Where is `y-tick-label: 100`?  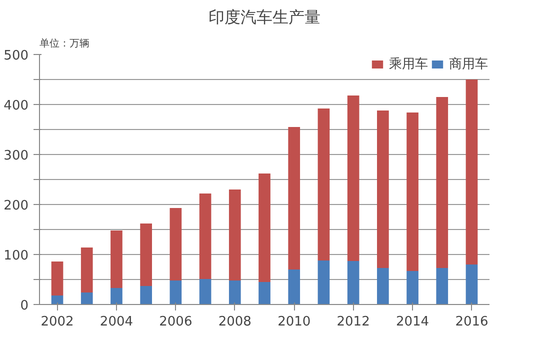
y-tick-label: 100 is located at coordinates (16, 256).